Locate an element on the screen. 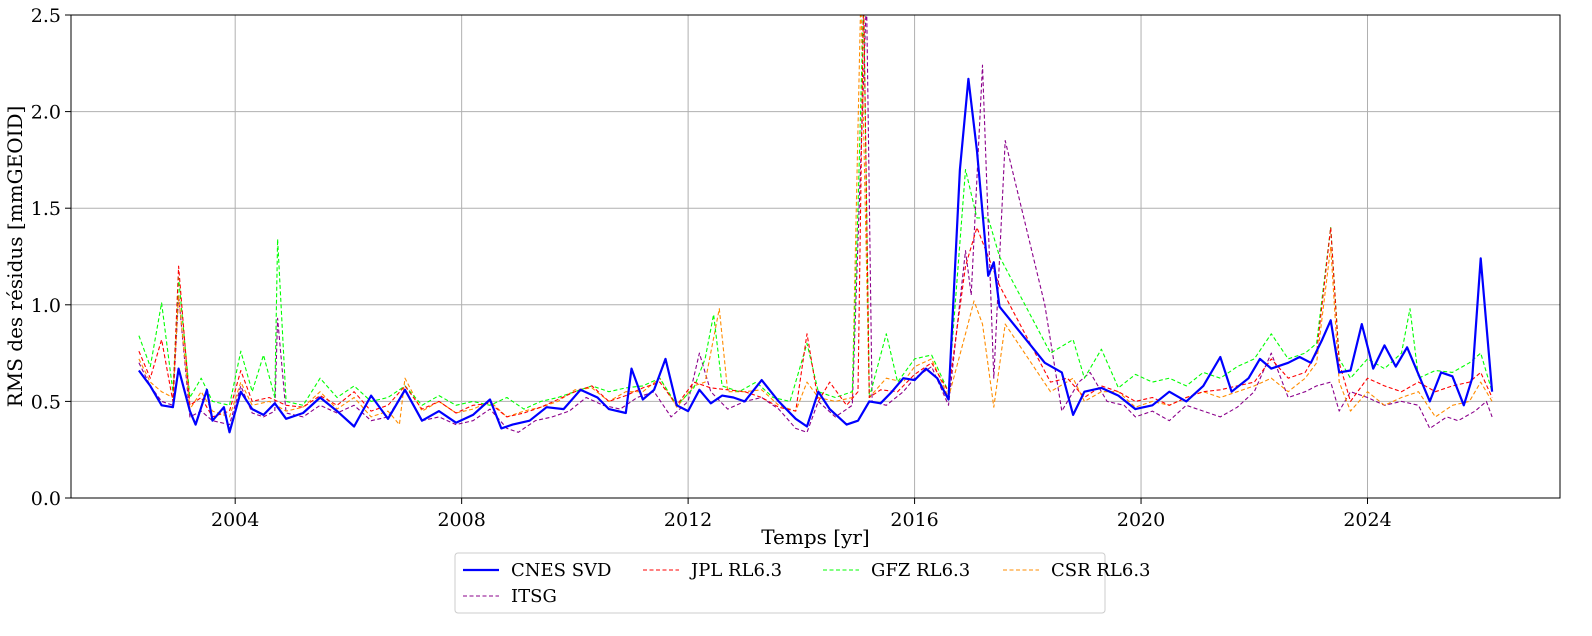 The image size is (1592, 636). legend-label-cnes-svd: CNES SVD is located at coordinates (561, 570).